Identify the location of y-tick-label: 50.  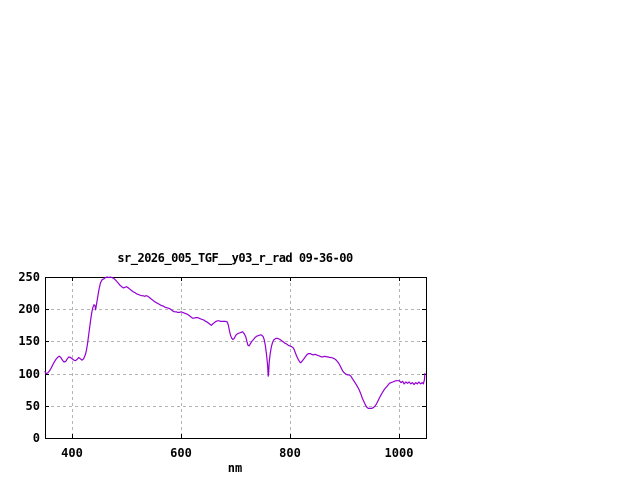
(32, 406).